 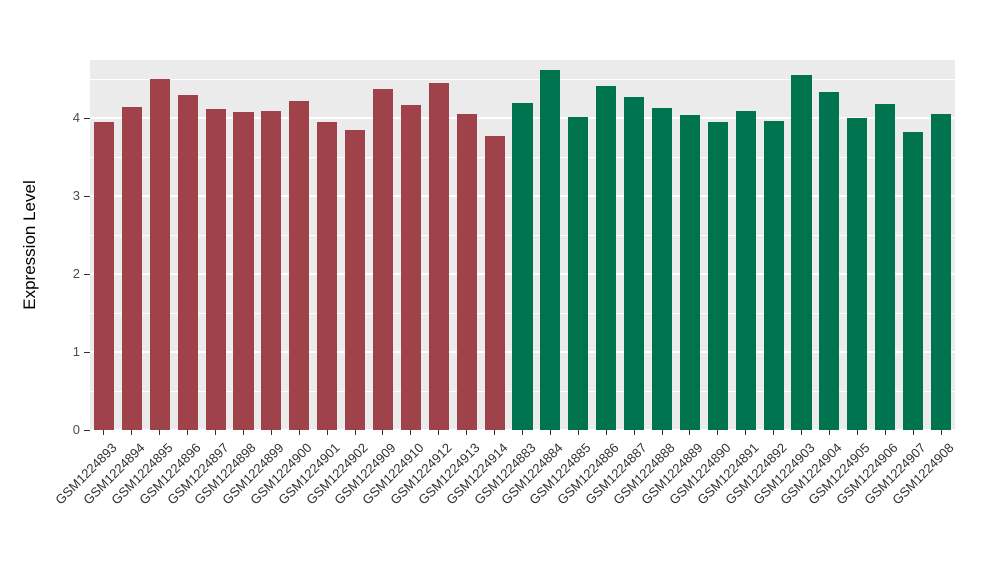 I want to click on y-tick-label: 2, so click(x=76, y=274).